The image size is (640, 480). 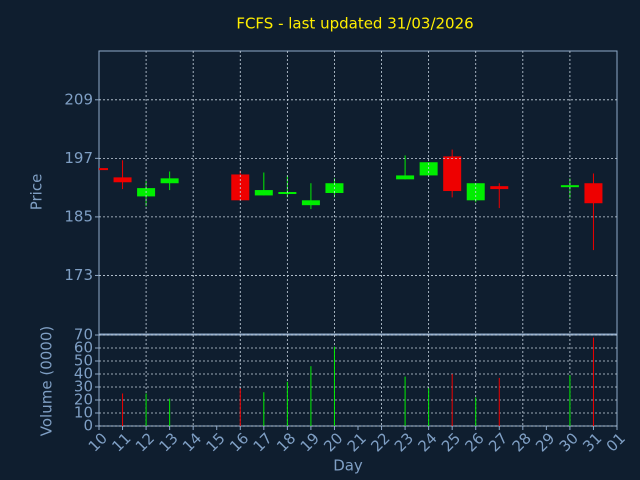 I want to click on y-tick-label: 0, so click(x=88, y=426).